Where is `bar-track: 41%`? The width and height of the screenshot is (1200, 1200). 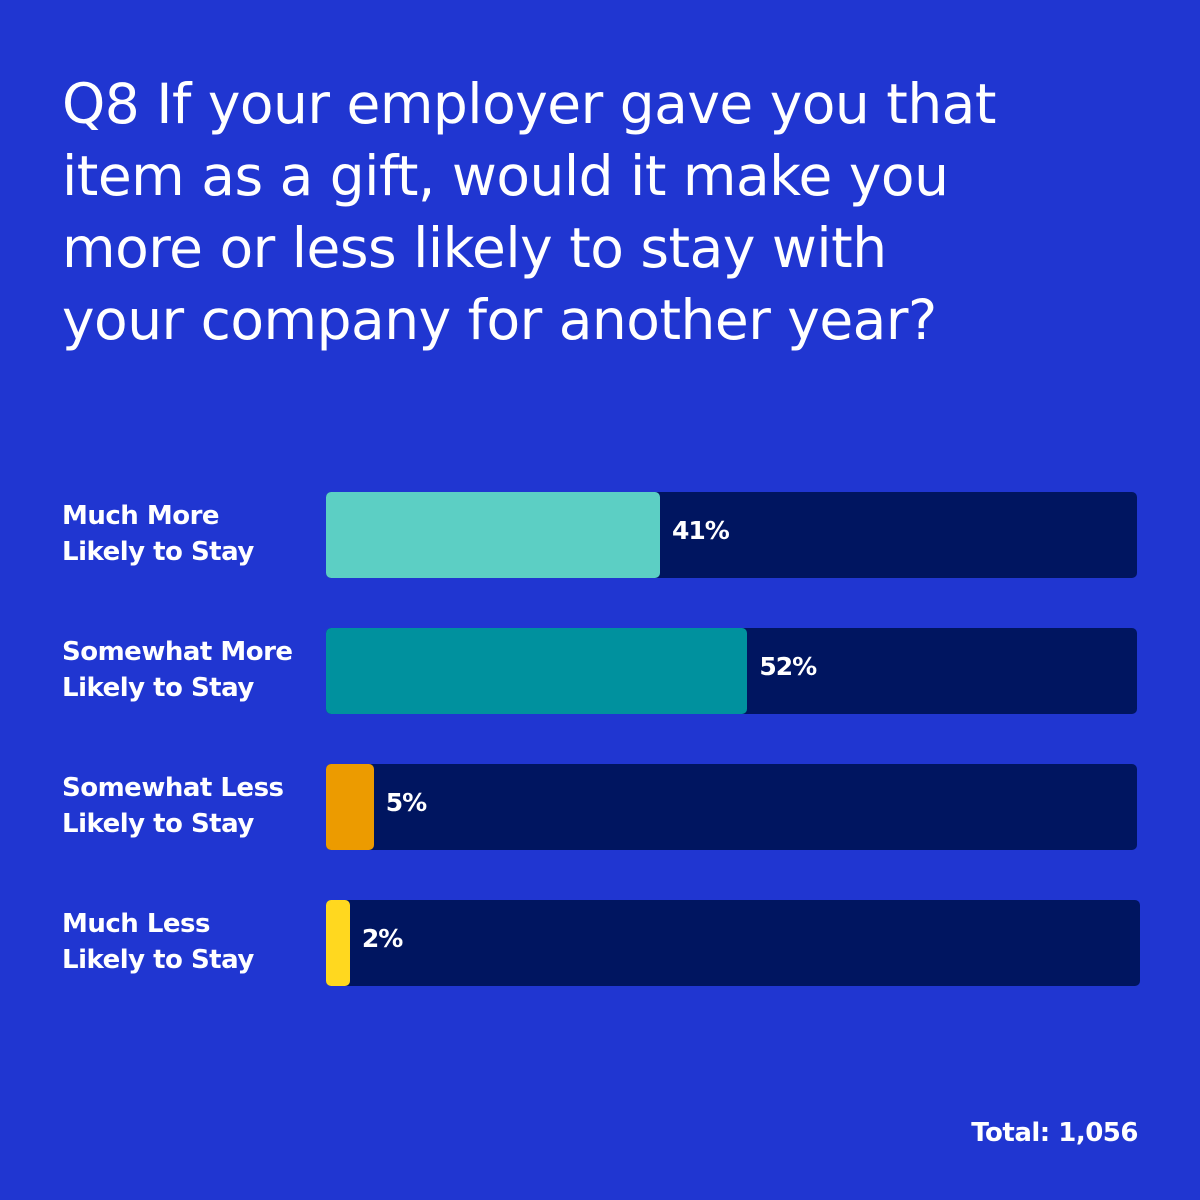
bar-track: 41% is located at coordinates (731, 535).